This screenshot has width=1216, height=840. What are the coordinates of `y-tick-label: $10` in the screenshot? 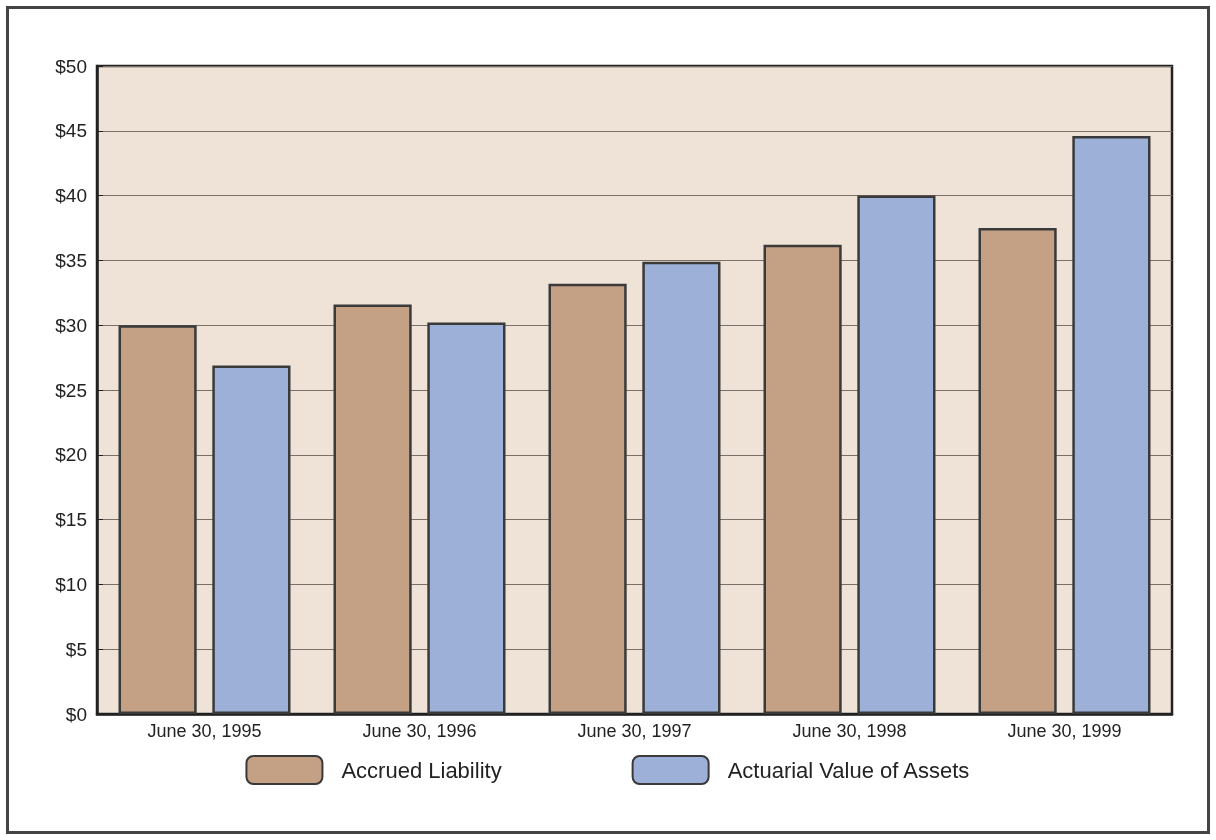 It's located at (71, 584).